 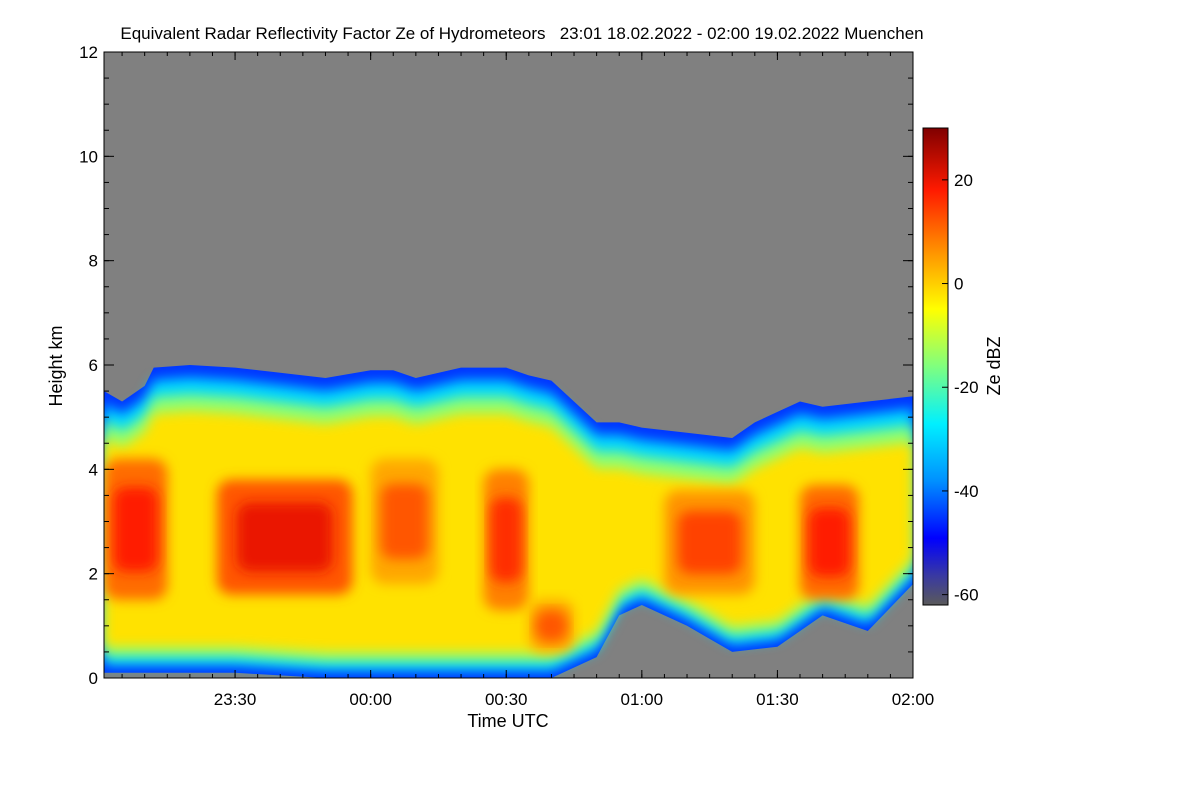 What do you see at coordinates (777, 699) in the screenshot?
I see `x-tick-label: 01:30` at bounding box center [777, 699].